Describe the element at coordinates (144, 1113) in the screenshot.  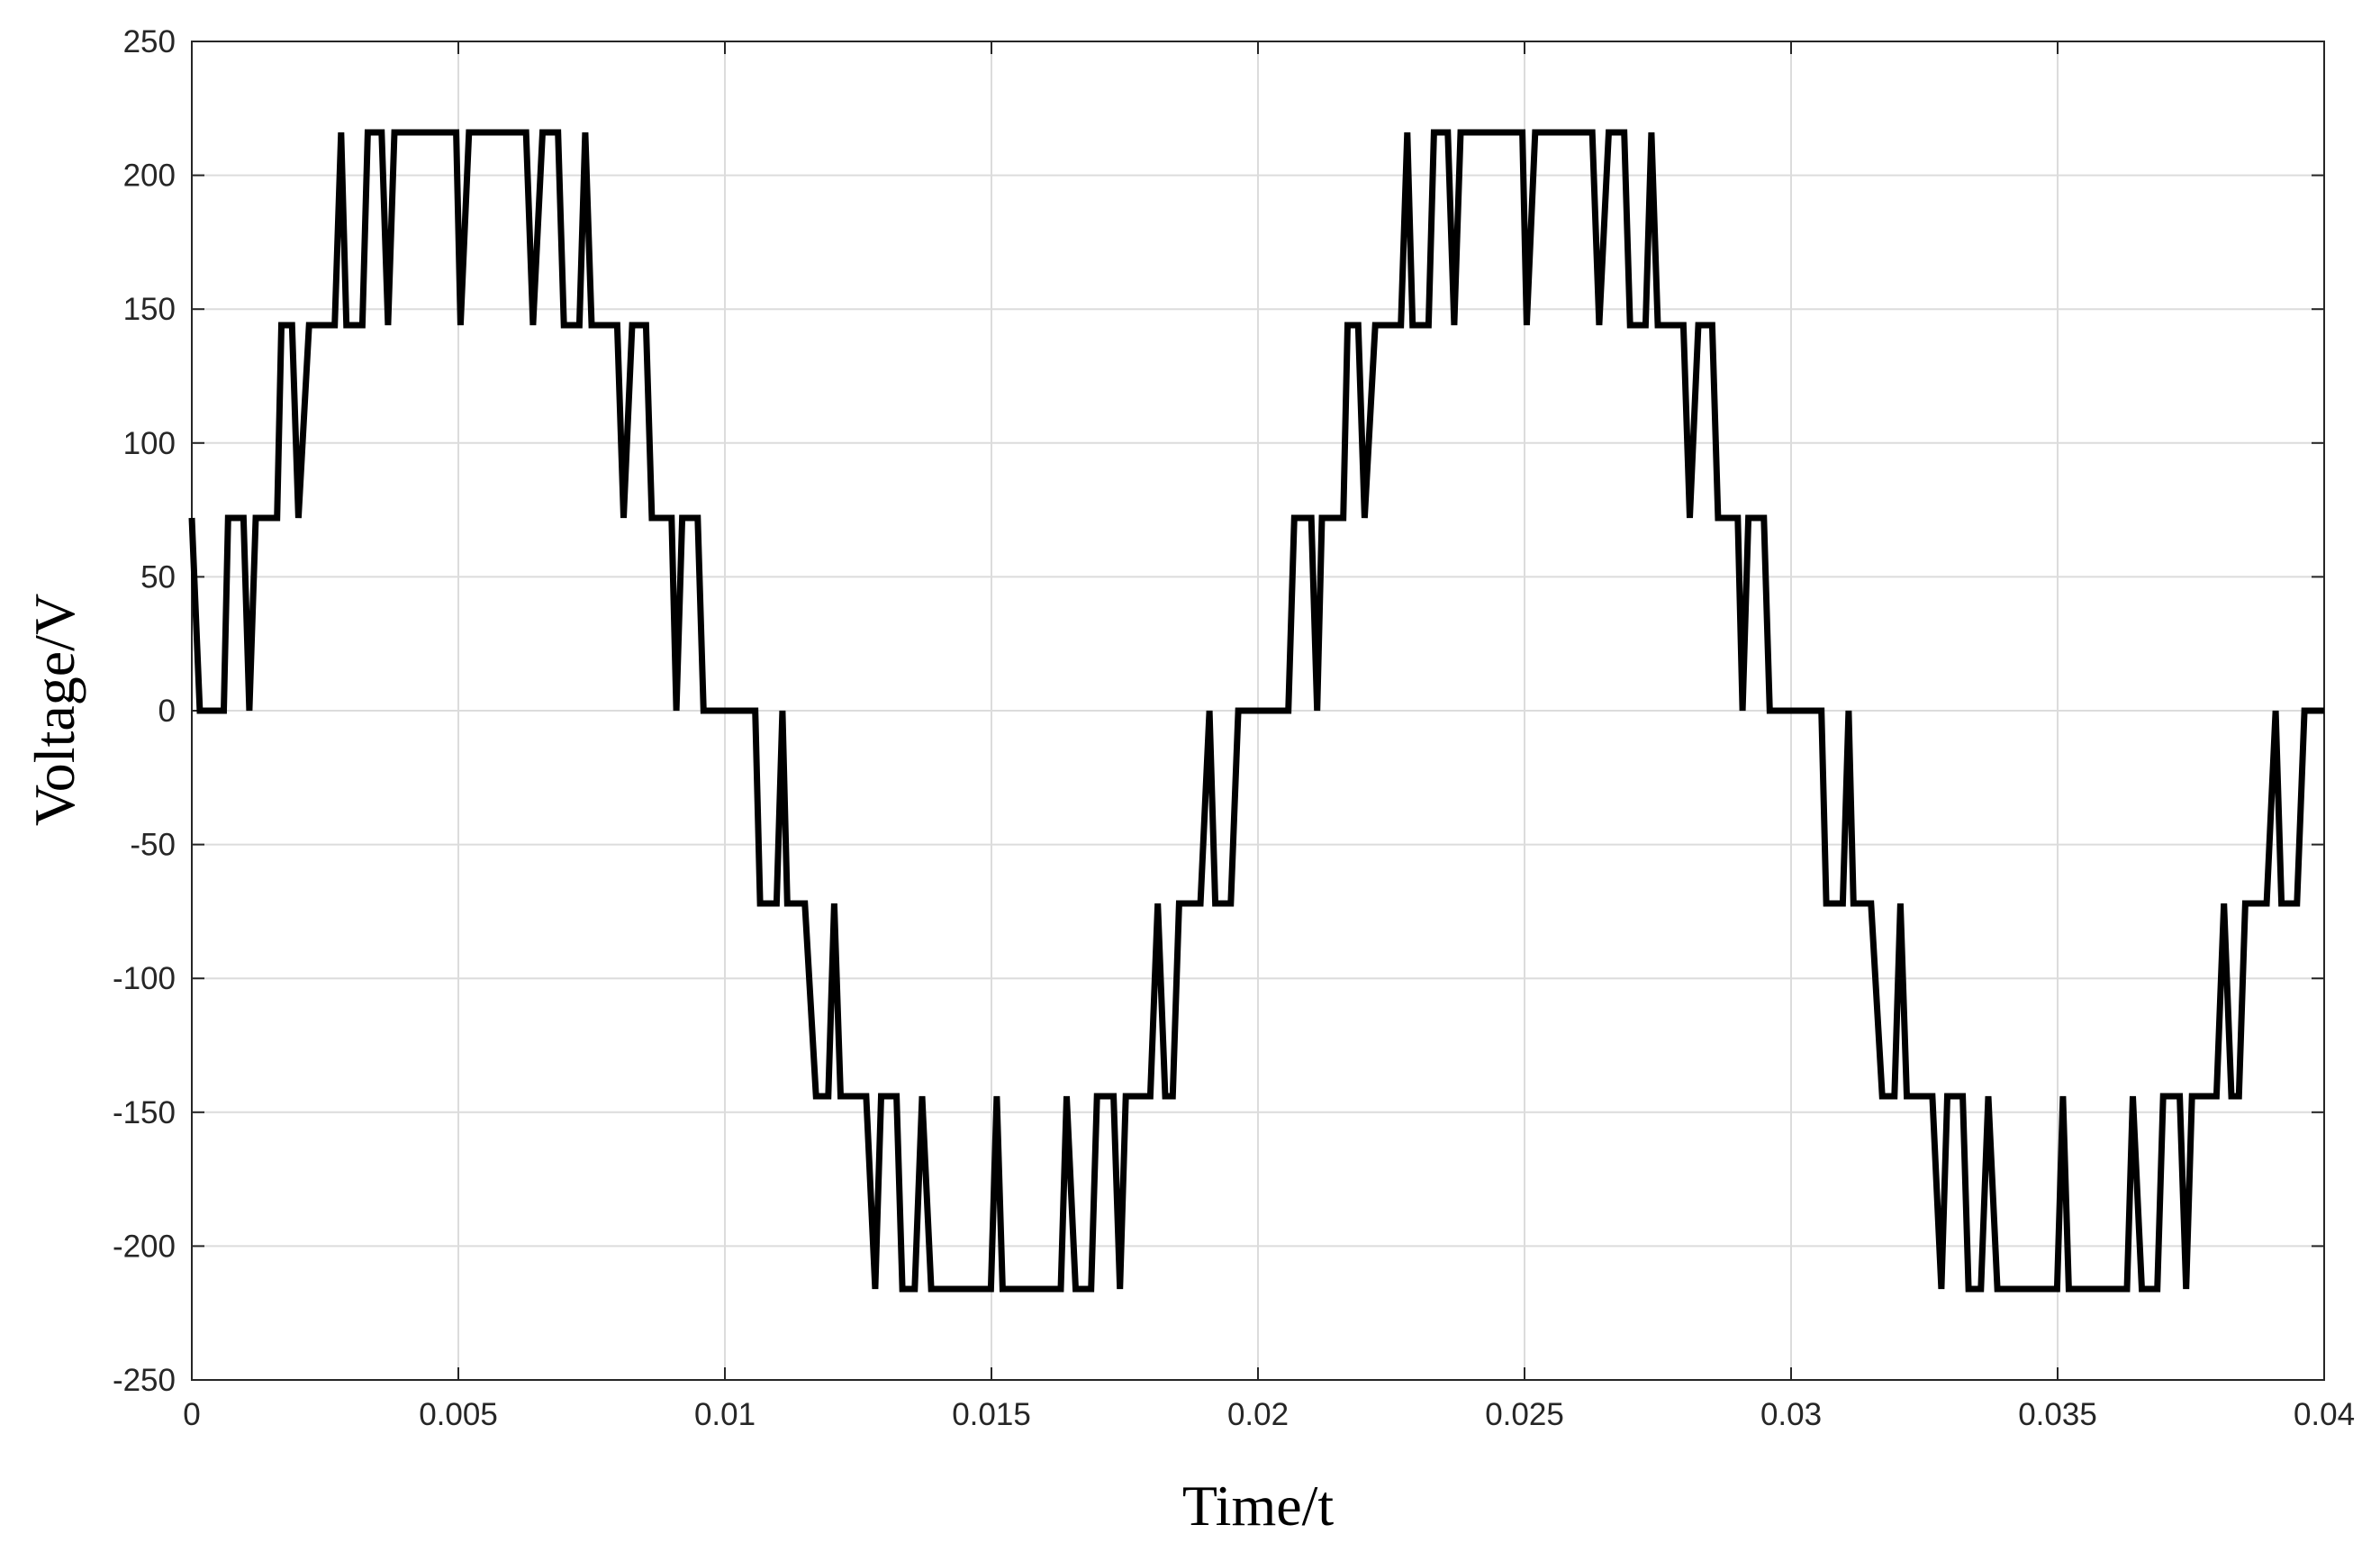
I see `y-tick-label: -150` at that location.